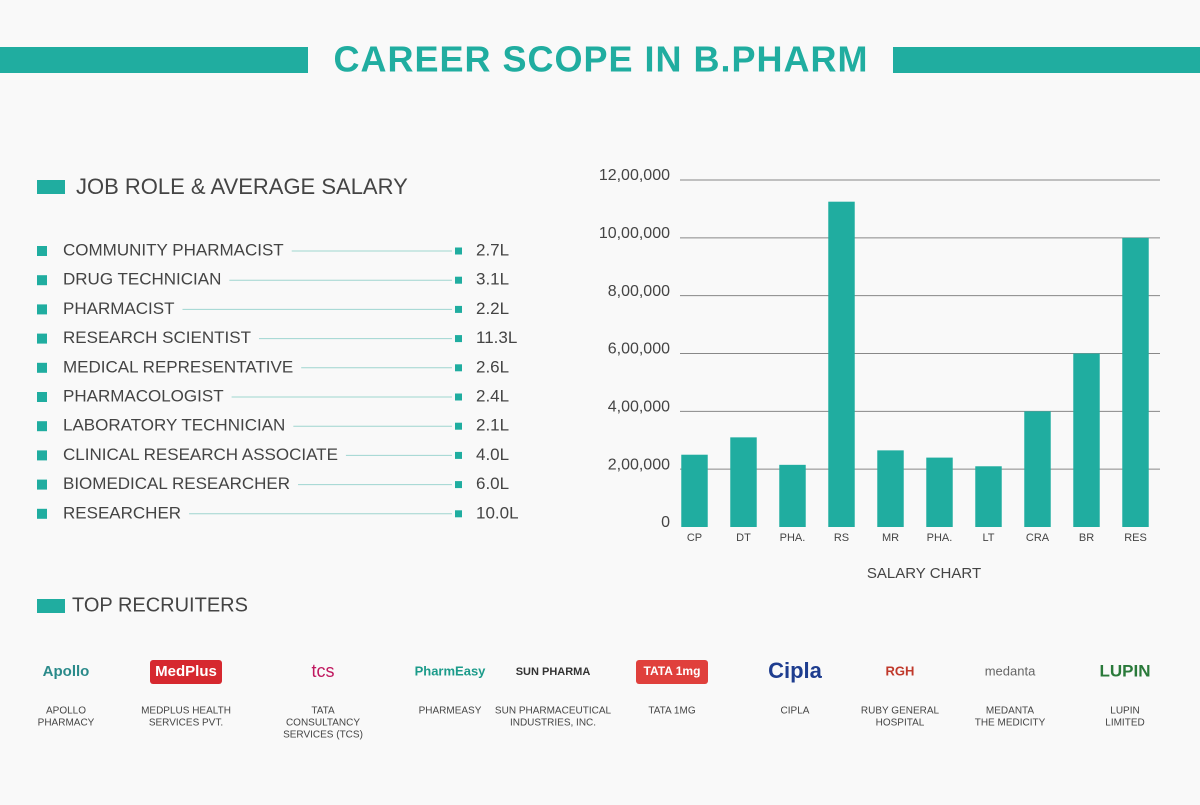 The width and height of the screenshot is (1200, 805). Describe the element at coordinates (492, 249) in the screenshot. I see `salary: 2.7L` at that location.